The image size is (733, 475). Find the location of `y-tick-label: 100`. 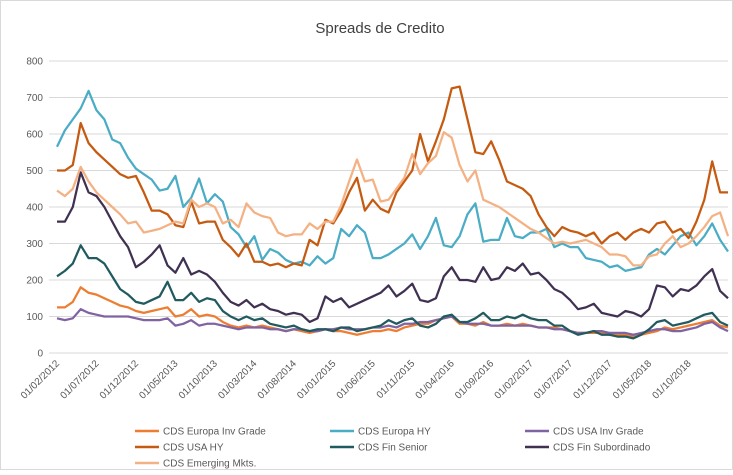

y-tick-label: 100 is located at coordinates (34, 317).